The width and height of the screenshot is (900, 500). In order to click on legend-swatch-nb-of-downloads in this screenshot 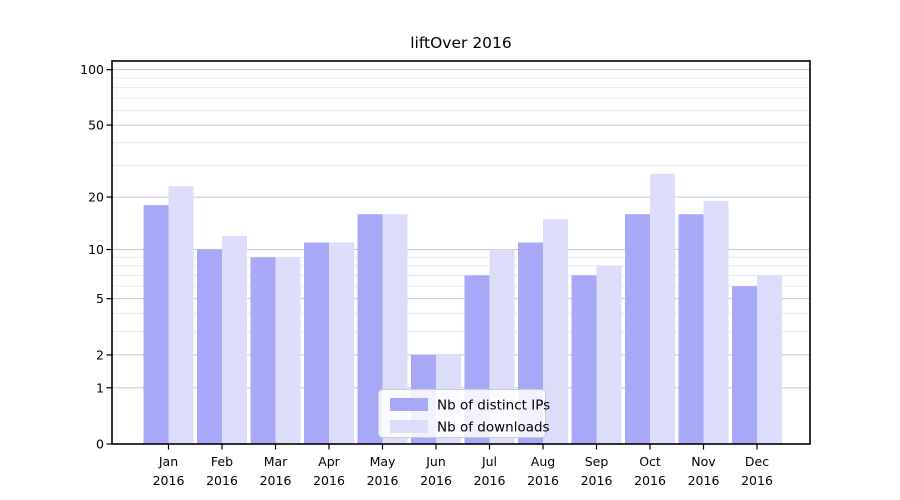, I will do `click(409, 426)`.